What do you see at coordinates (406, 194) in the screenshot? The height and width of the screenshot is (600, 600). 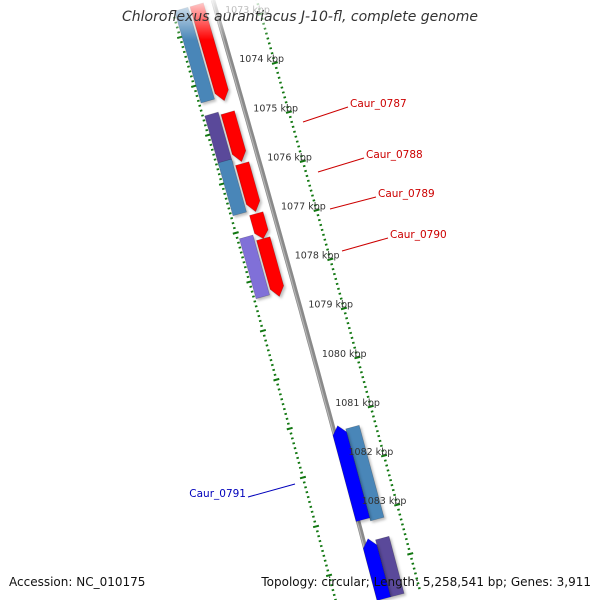 I see `gene-label: Caur_0789` at bounding box center [406, 194].